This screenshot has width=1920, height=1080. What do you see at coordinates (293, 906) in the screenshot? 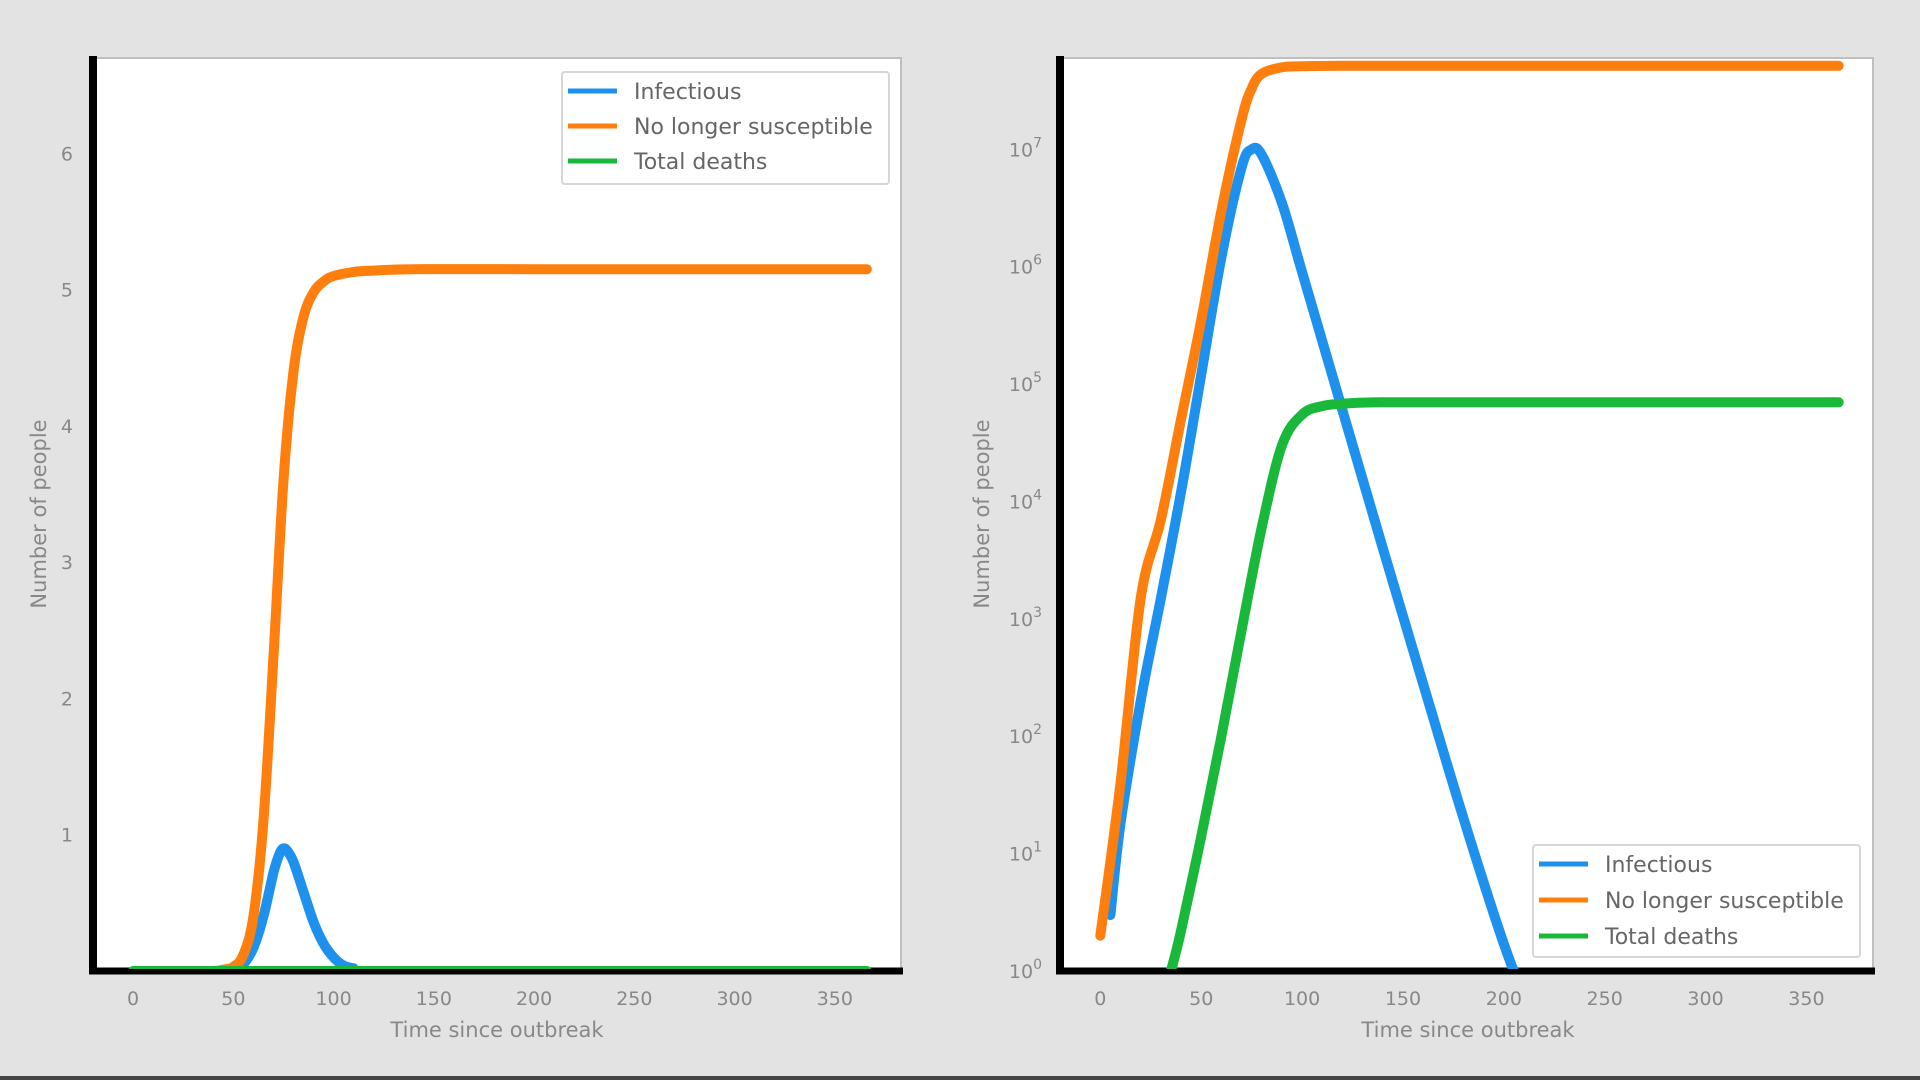
I see `series-line-infectious` at bounding box center [293, 906].